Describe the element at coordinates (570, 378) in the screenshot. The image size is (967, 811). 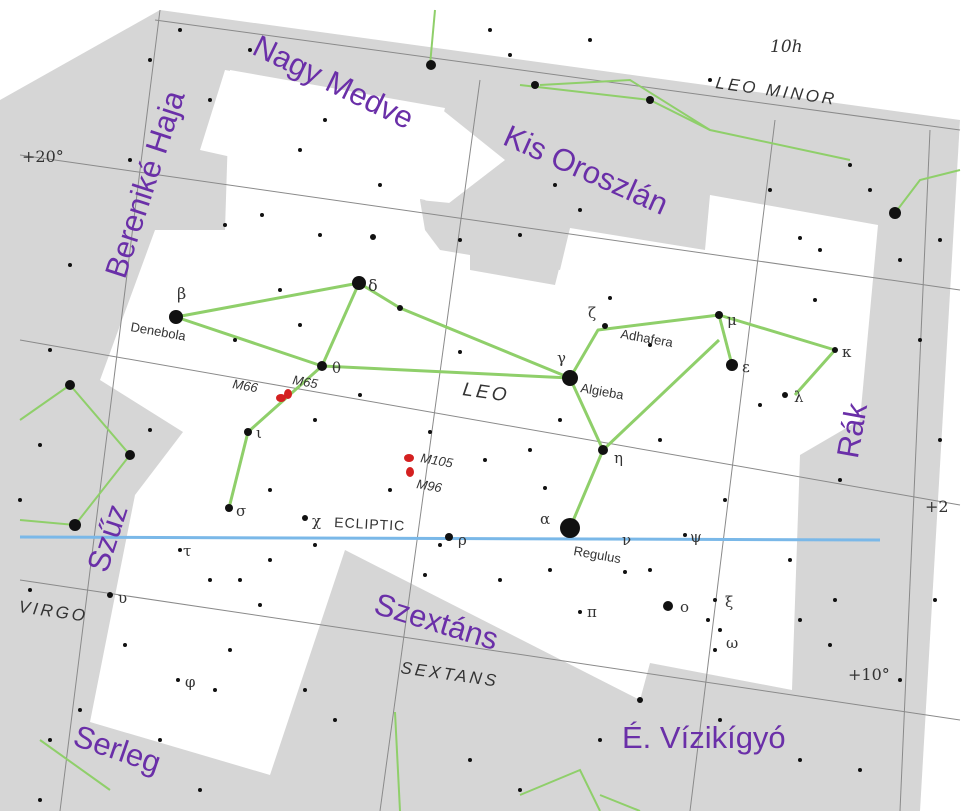
I see `algieba-star` at that location.